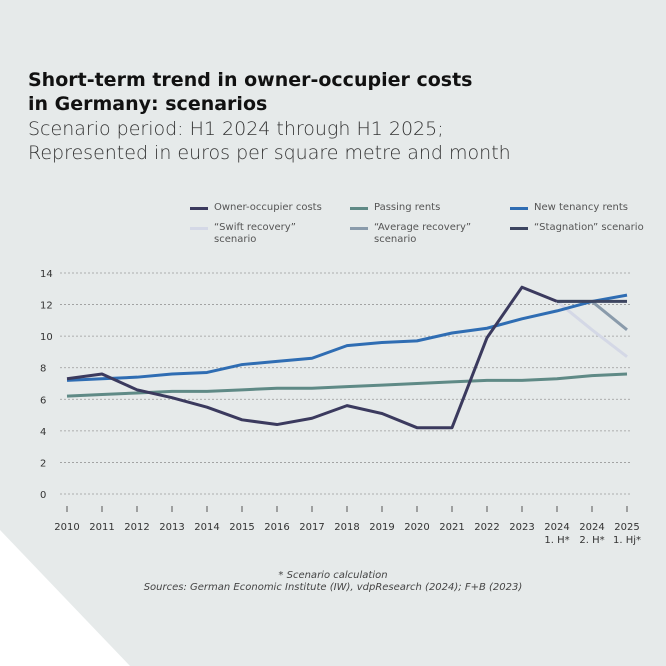 This screenshot has height=666, width=666. I want to click on legend-label: New tenancy rents, so click(581, 207).